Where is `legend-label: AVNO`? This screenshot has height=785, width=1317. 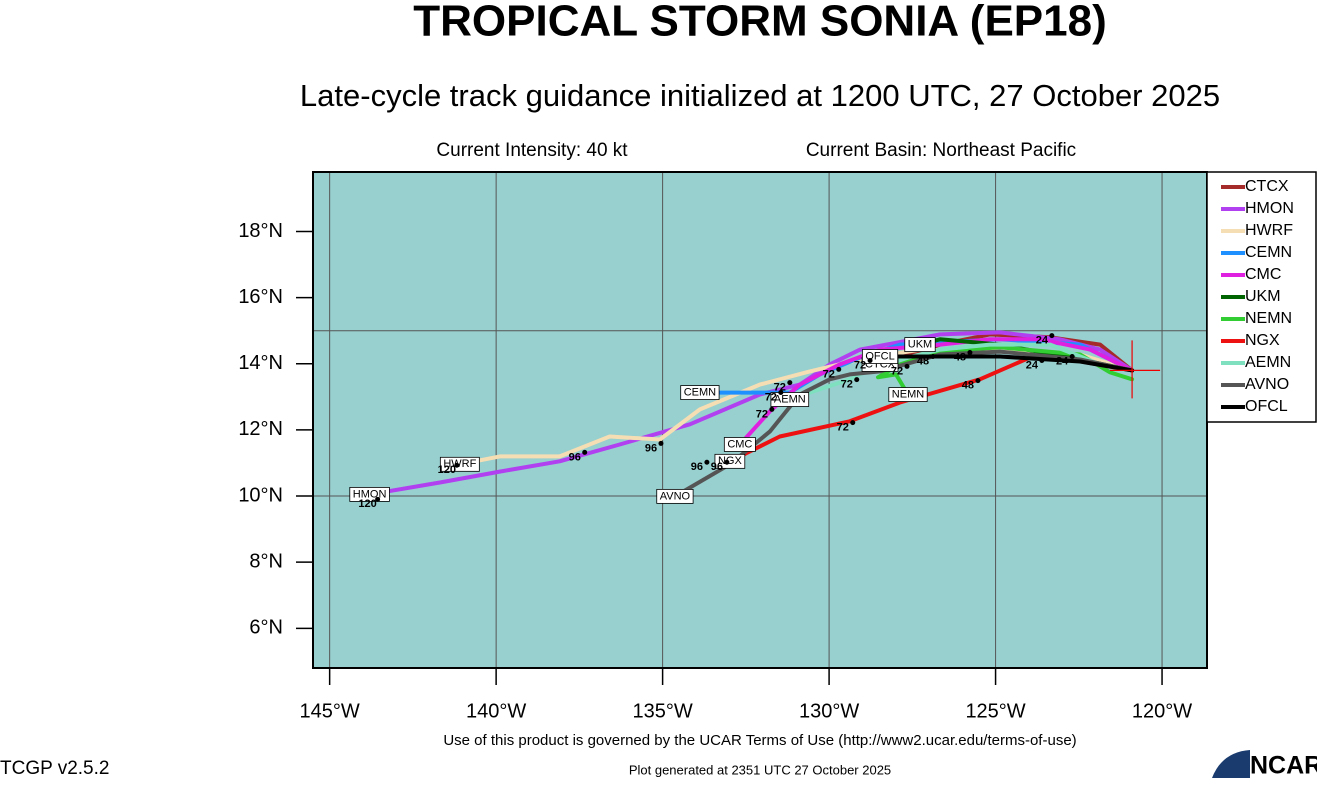 legend-label: AVNO is located at coordinates (1267, 384).